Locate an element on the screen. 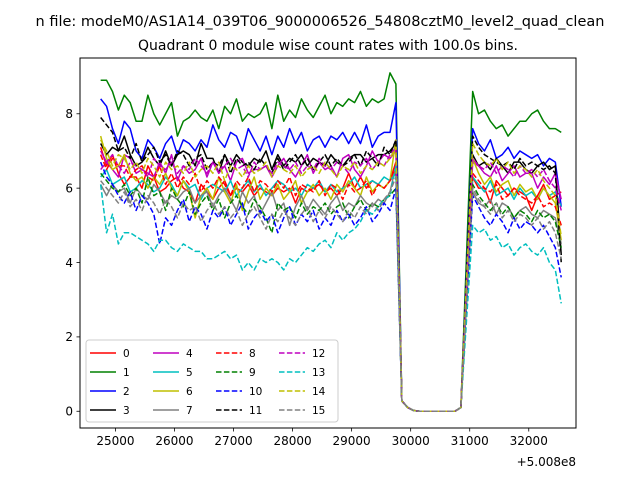 The height and width of the screenshot is (480, 640). x-tick-label: 32000 is located at coordinates (529, 441).